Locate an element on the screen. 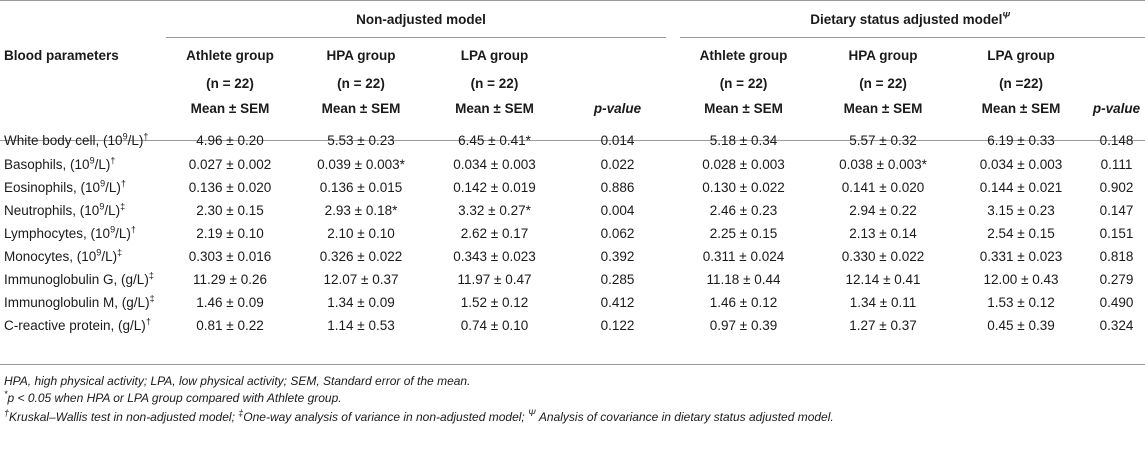 The height and width of the screenshot is (459, 1145). col-n-lpa-adj: (n =22) is located at coordinates (1021, 83).